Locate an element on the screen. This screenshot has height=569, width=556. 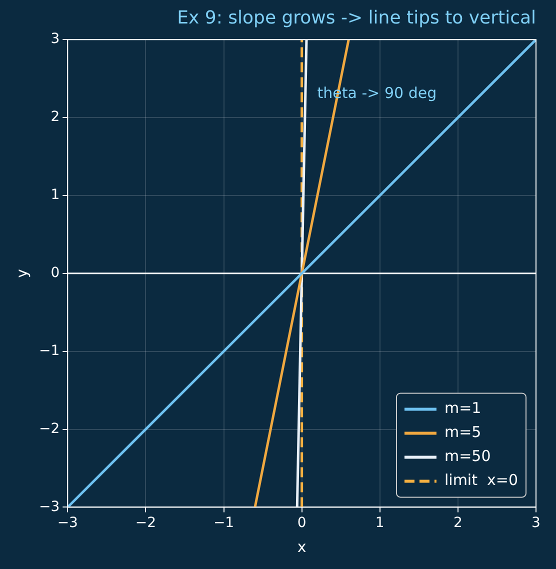
x-tick-label: −1 is located at coordinates (223, 523).